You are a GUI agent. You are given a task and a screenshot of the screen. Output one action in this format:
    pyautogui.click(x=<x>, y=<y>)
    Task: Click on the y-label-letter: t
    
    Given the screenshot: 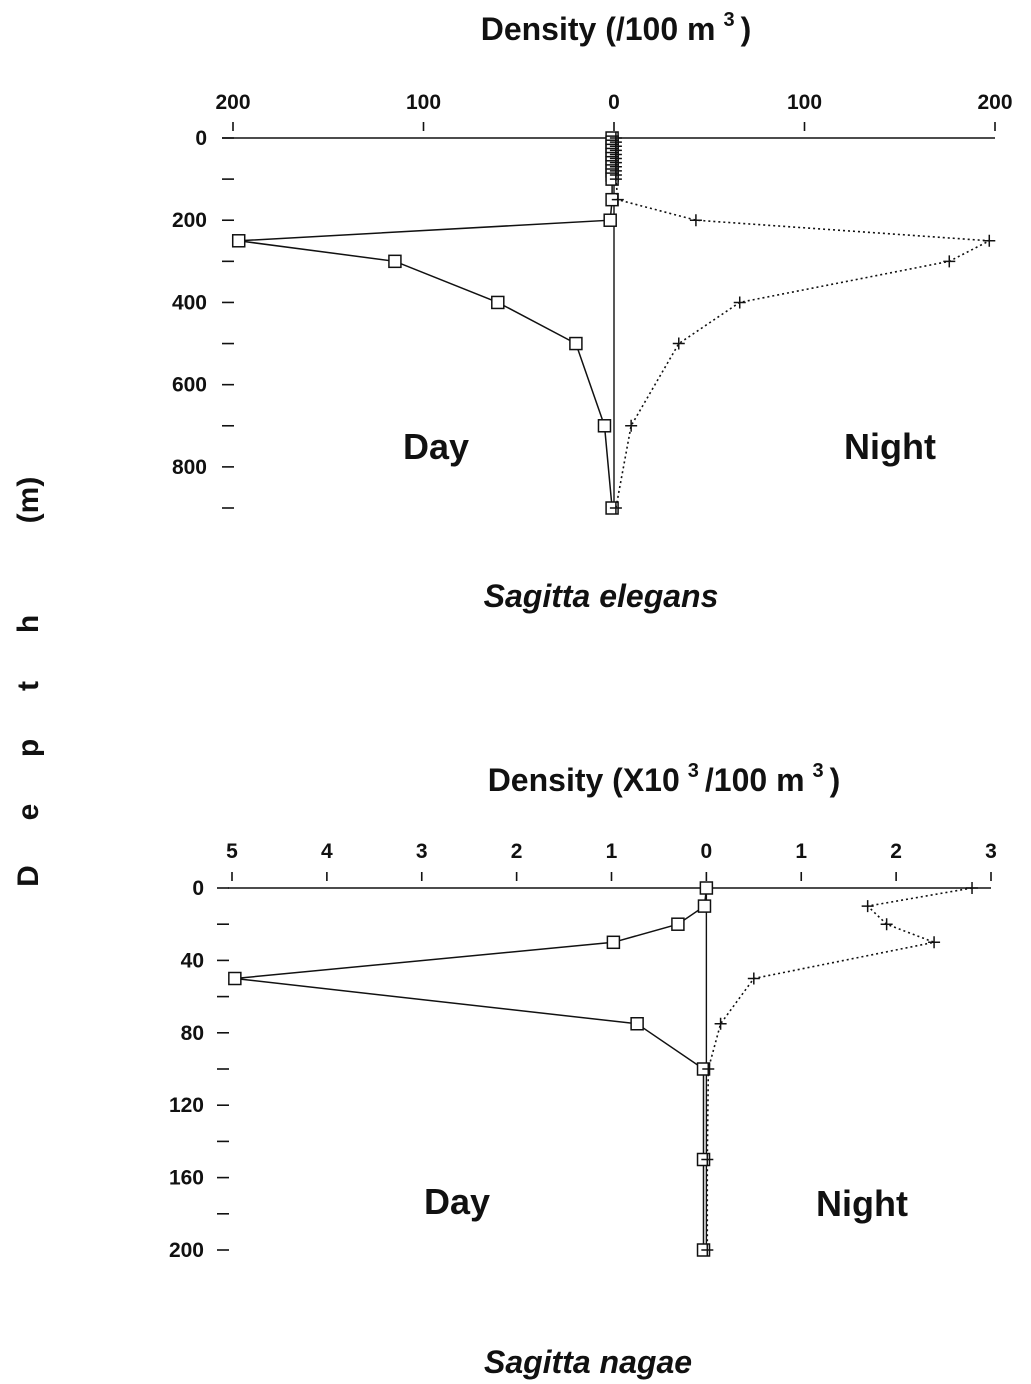 What is the action you would take?
    pyautogui.click(x=28, y=686)
    